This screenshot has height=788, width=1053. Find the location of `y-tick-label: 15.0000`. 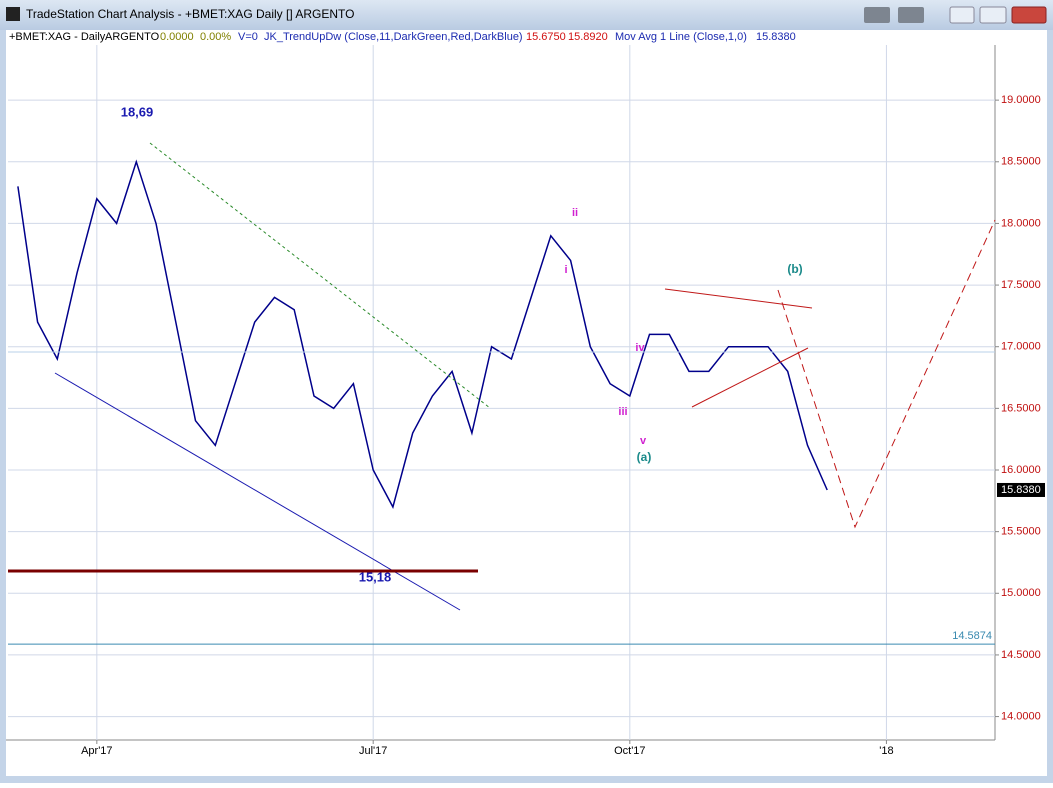

y-tick-label: 15.0000 is located at coordinates (1021, 593).